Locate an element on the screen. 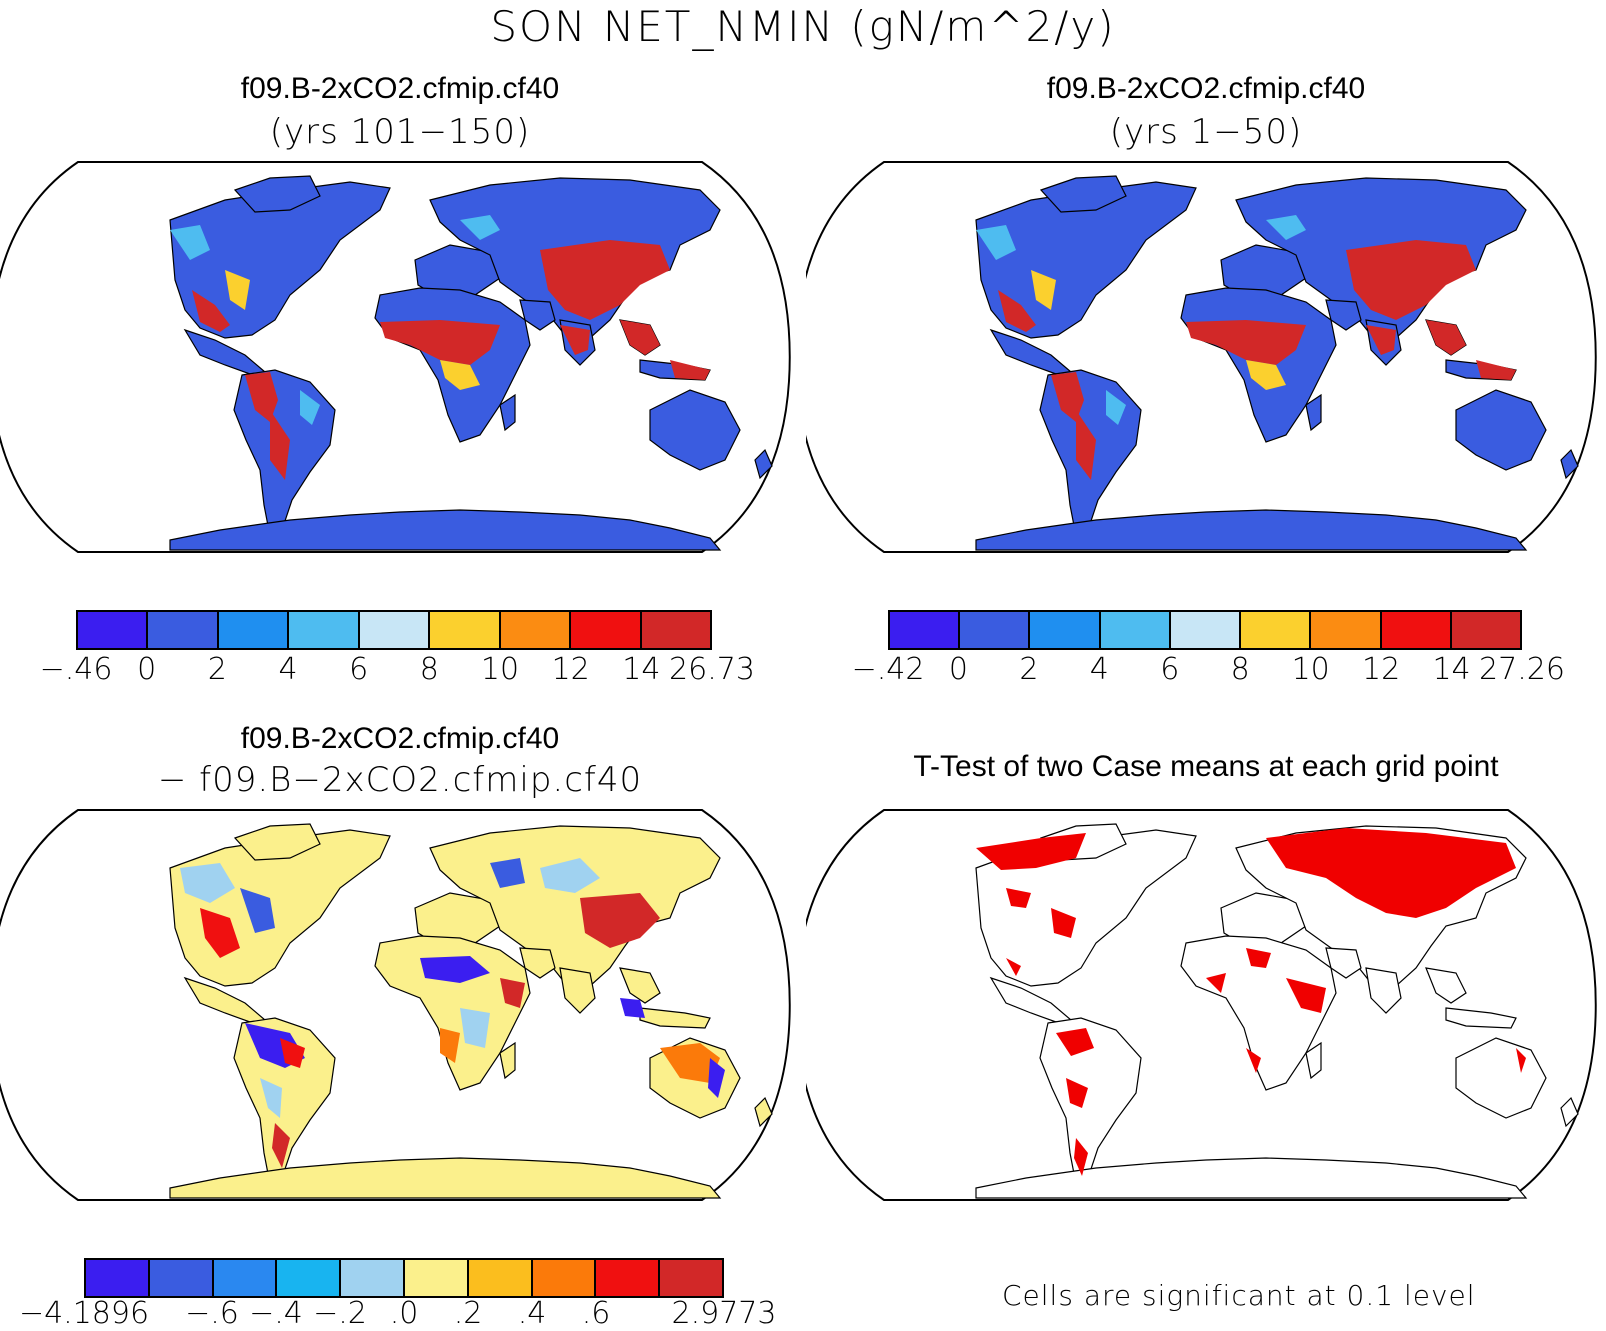 This screenshot has width=1606, height=1331. colorbar-bottom-left is located at coordinates (404, 1278).